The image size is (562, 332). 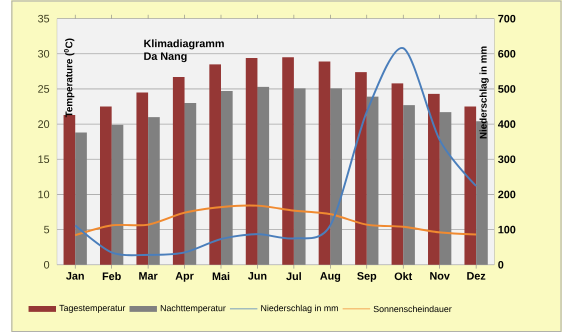 What do you see at coordinates (507, 159) in the screenshot?
I see `y2-tick-label: 300` at bounding box center [507, 159].